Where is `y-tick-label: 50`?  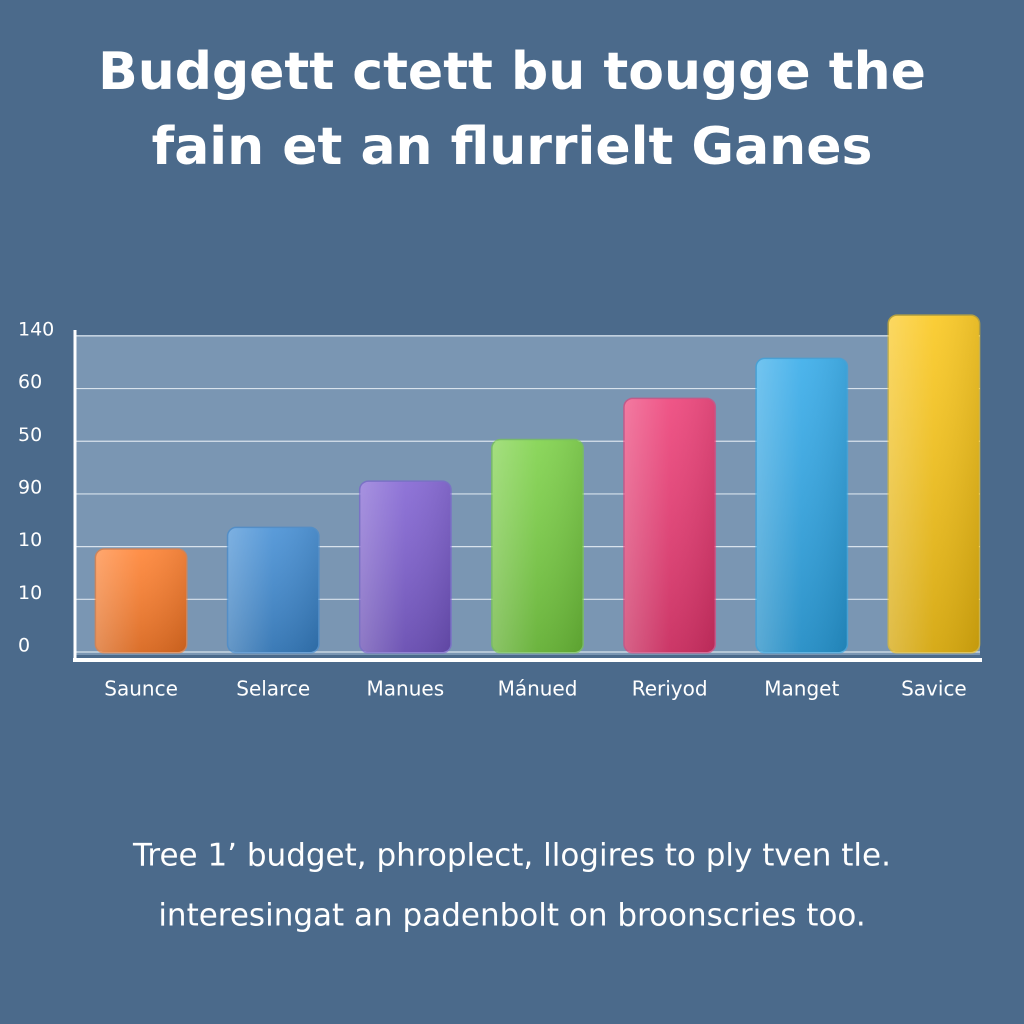 y-tick-label: 50 is located at coordinates (30, 435).